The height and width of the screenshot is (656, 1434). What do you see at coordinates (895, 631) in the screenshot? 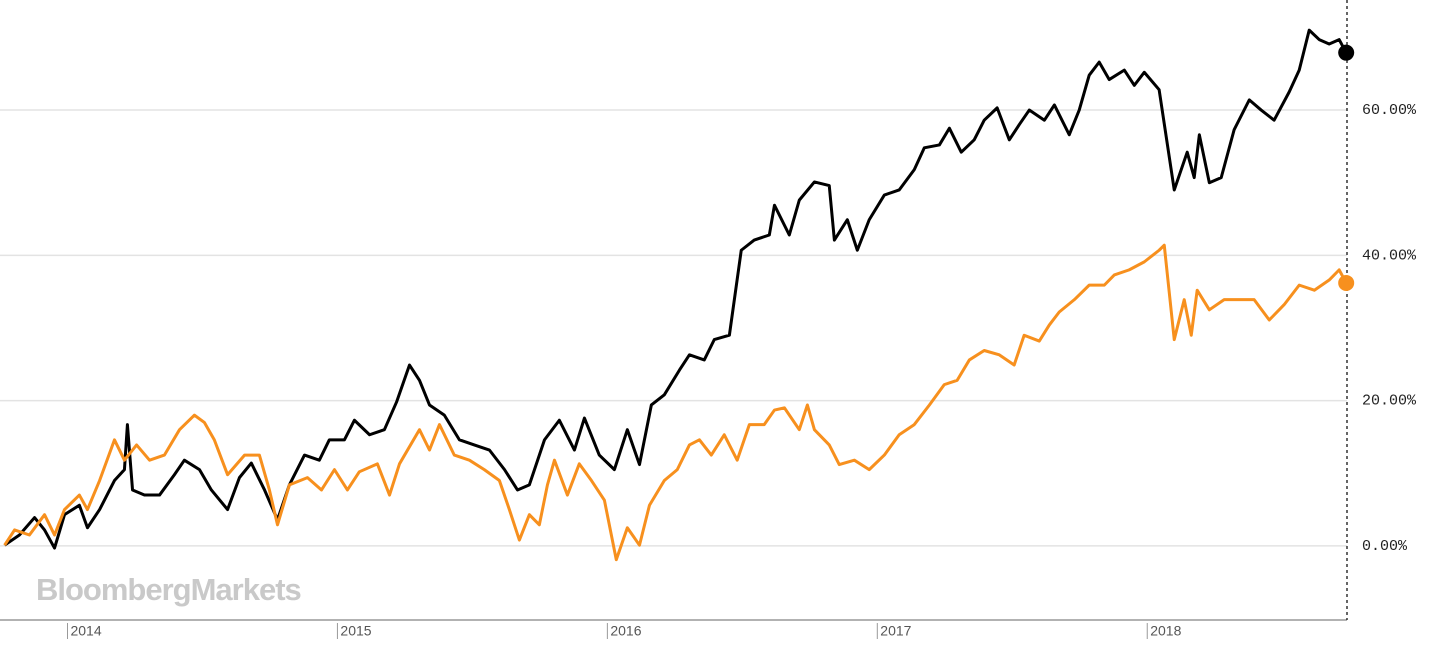
I see `x-tick-label: 2017` at bounding box center [895, 631].